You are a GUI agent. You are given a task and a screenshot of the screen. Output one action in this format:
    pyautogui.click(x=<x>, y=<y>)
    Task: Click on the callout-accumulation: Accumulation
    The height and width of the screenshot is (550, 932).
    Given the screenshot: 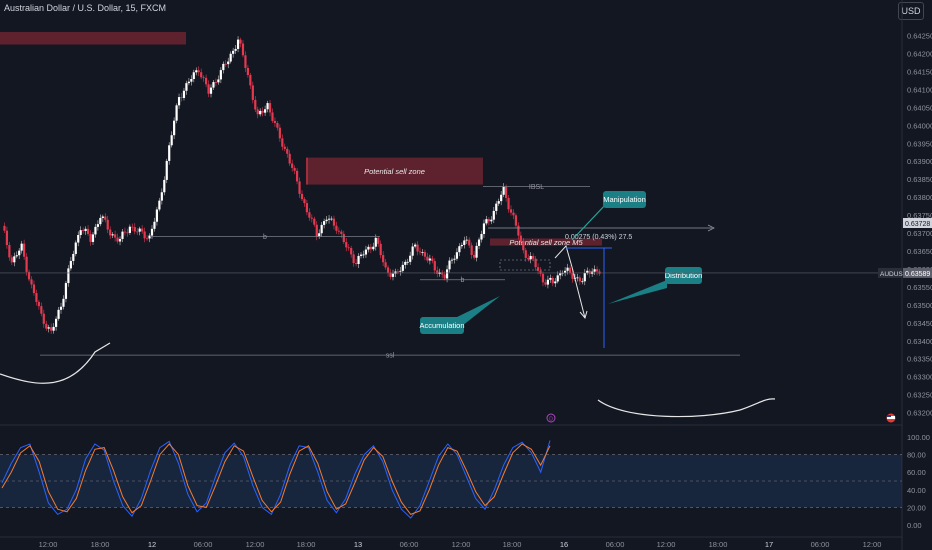 What is the action you would take?
    pyautogui.click(x=459, y=315)
    